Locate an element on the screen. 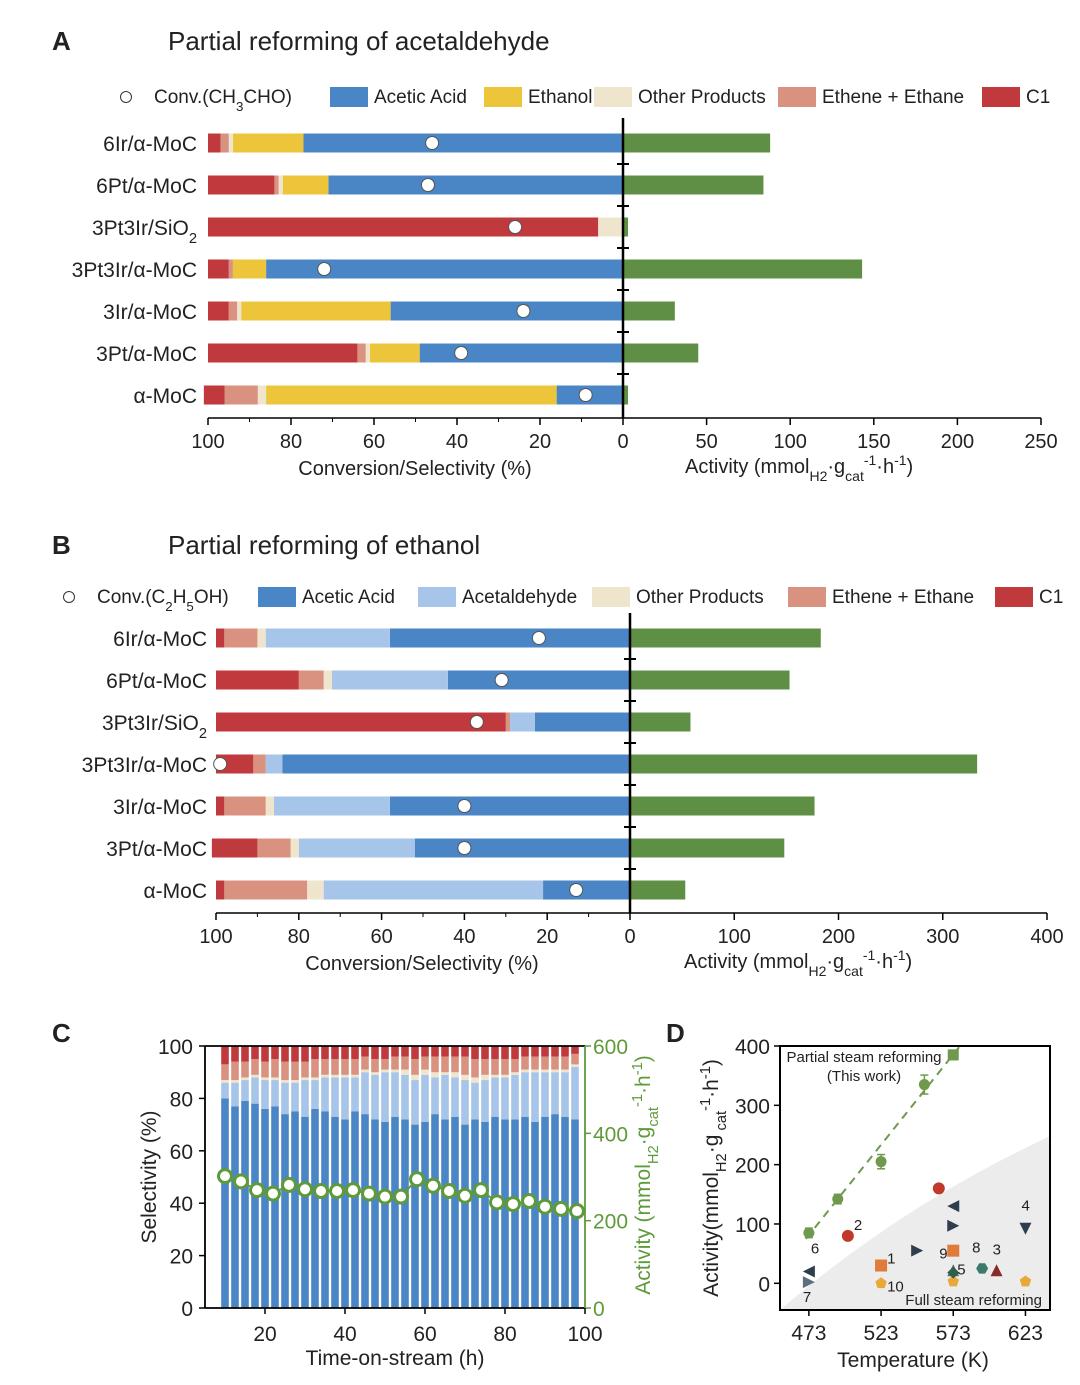 This screenshot has height=1385, width=1080. legend-conv-label-part: OH) is located at coordinates (211, 597).